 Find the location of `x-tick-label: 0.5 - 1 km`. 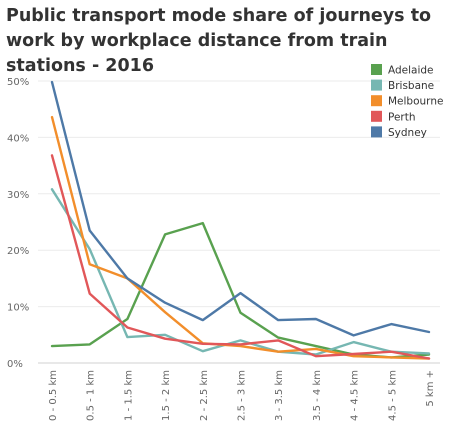

x-tick-label: 0.5 - 1 km is located at coordinates (91, 395).